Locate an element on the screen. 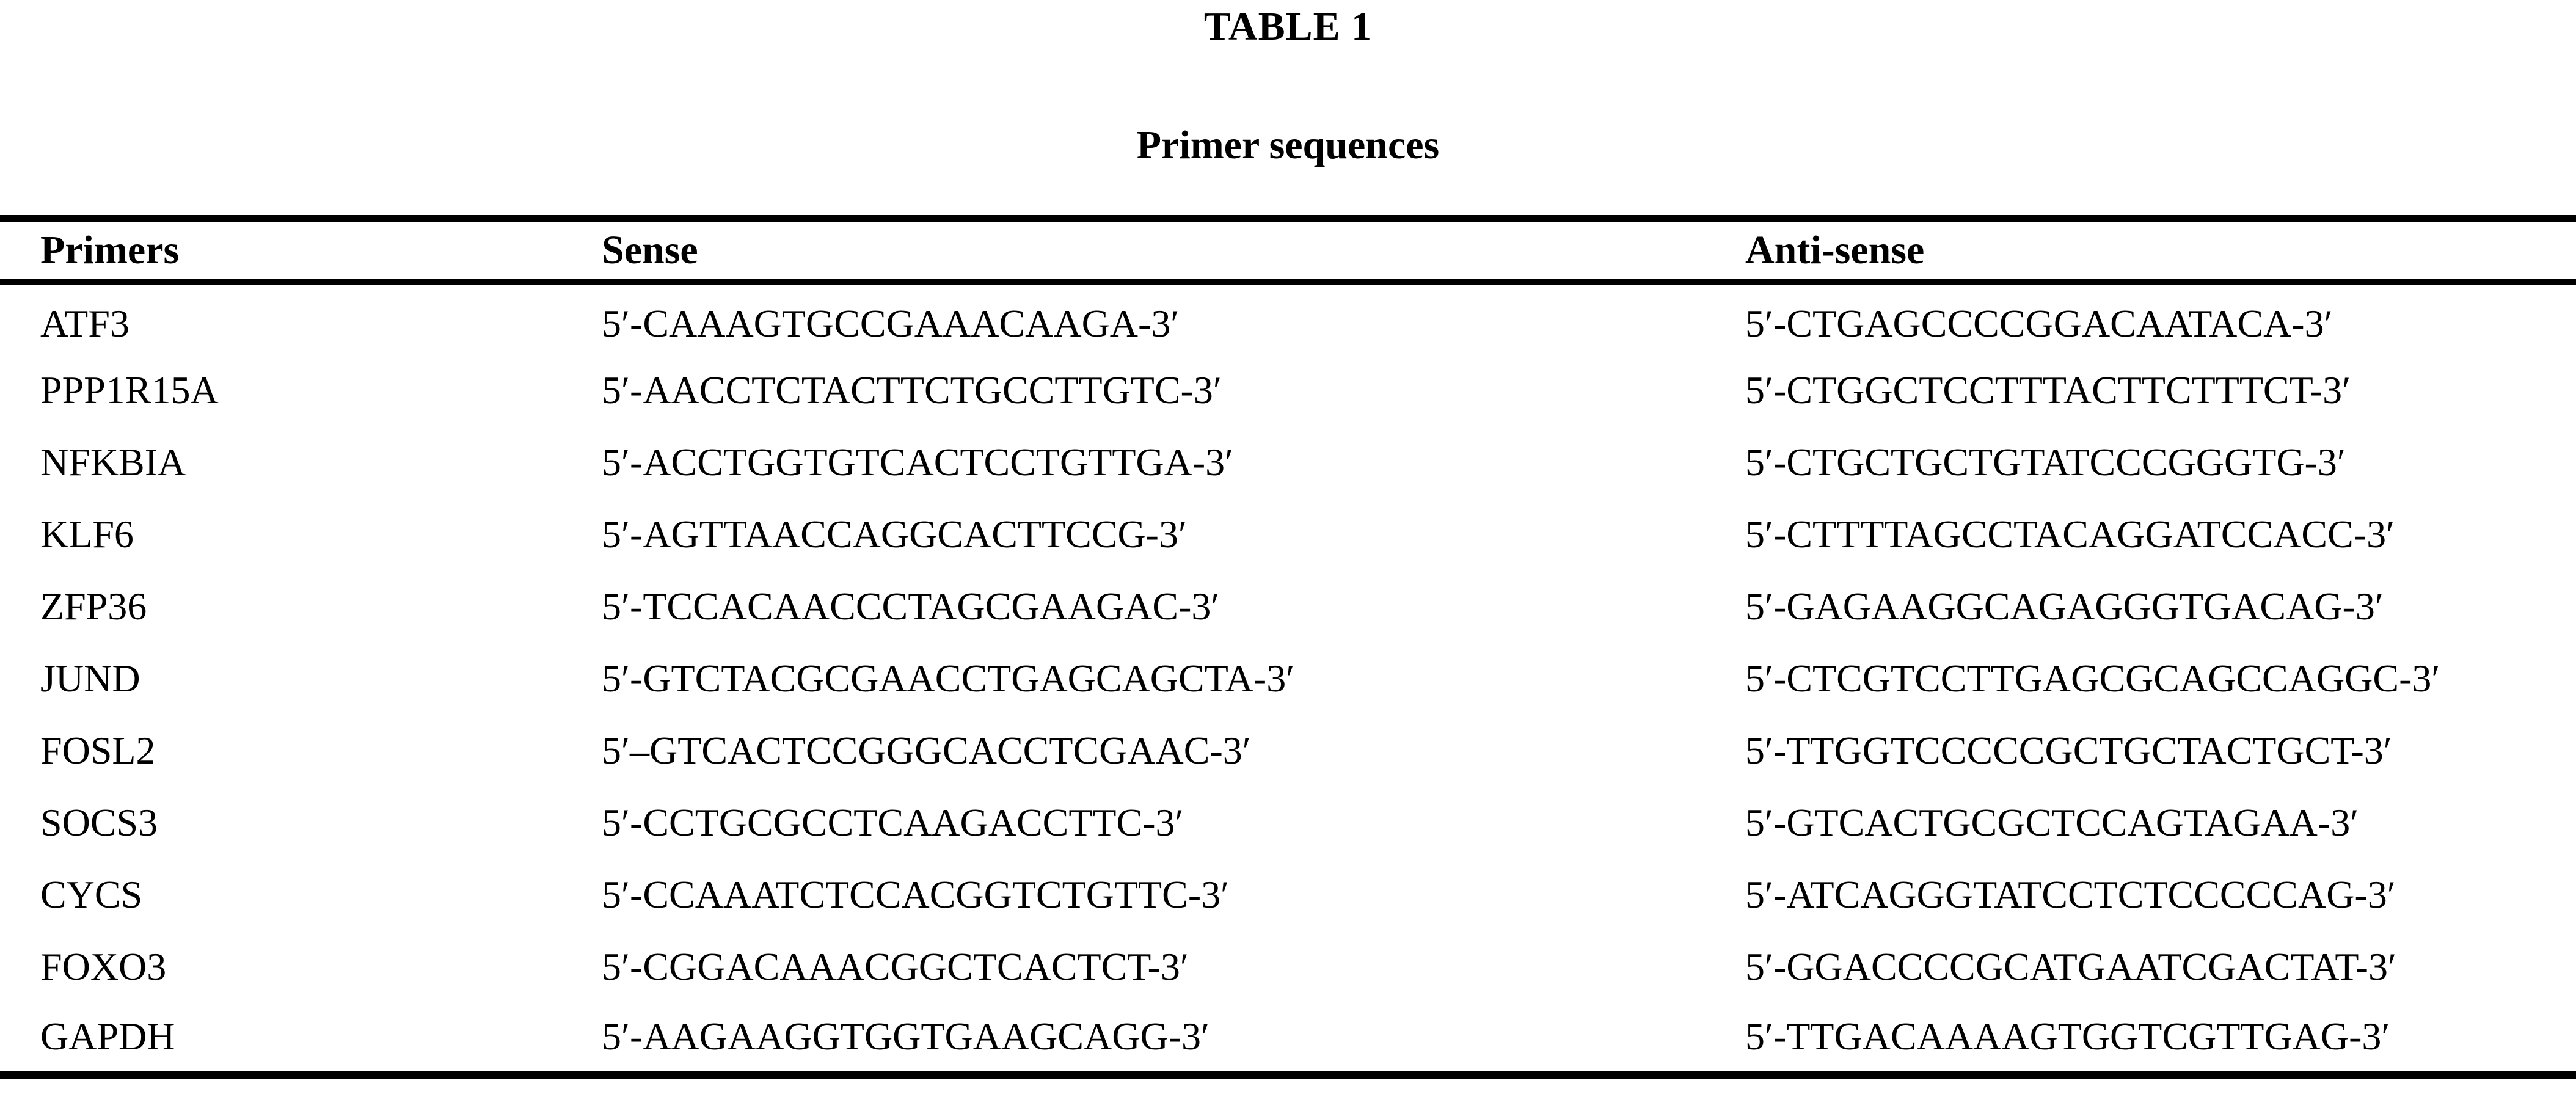  primer-name-cell: ZFP36 is located at coordinates (94, 606).